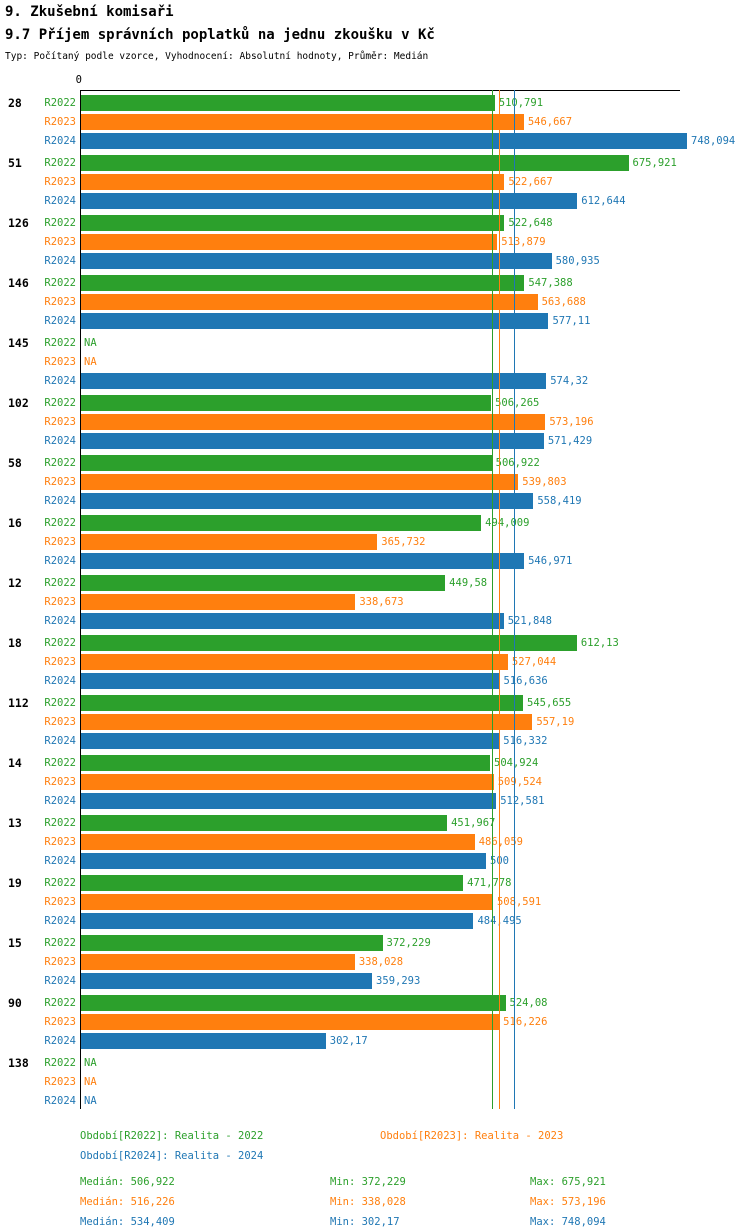  I want to click on stat-max-r2023: Max: 573,196, so click(568, 1202).